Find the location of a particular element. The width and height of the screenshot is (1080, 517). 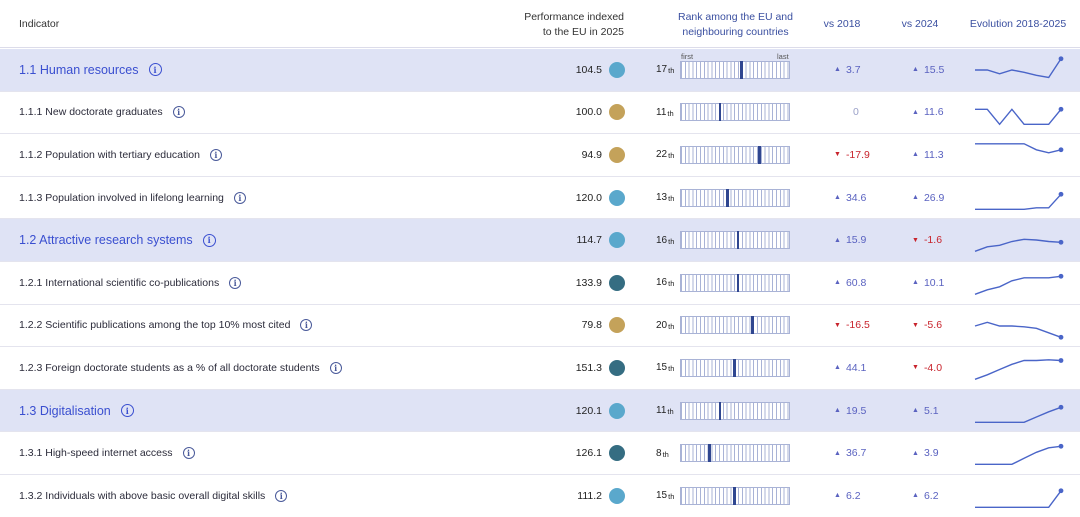

indicator-label: 1.3 Digitalisation i is located at coordinates (76, 411).